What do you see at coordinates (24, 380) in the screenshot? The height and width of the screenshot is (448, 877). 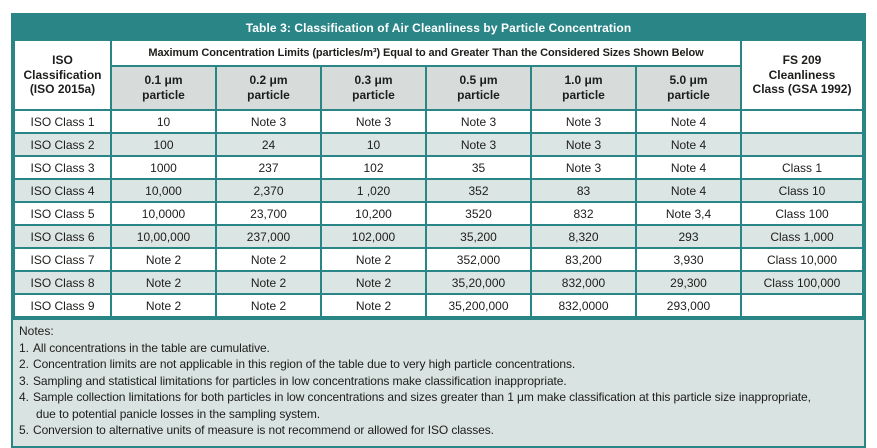 I see `note-number: 3.` at bounding box center [24, 380].